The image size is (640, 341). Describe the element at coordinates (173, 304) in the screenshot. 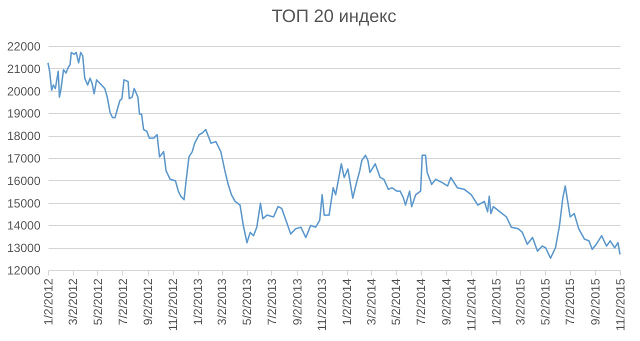

I see `x-tick-label: 11/2/2012` at that location.